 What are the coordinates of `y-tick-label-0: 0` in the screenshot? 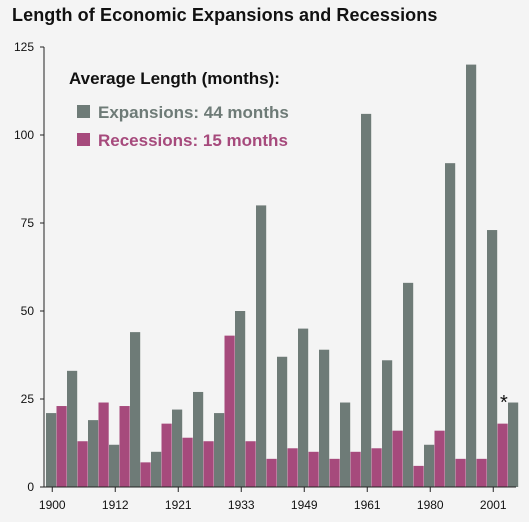 It's located at (30, 487).